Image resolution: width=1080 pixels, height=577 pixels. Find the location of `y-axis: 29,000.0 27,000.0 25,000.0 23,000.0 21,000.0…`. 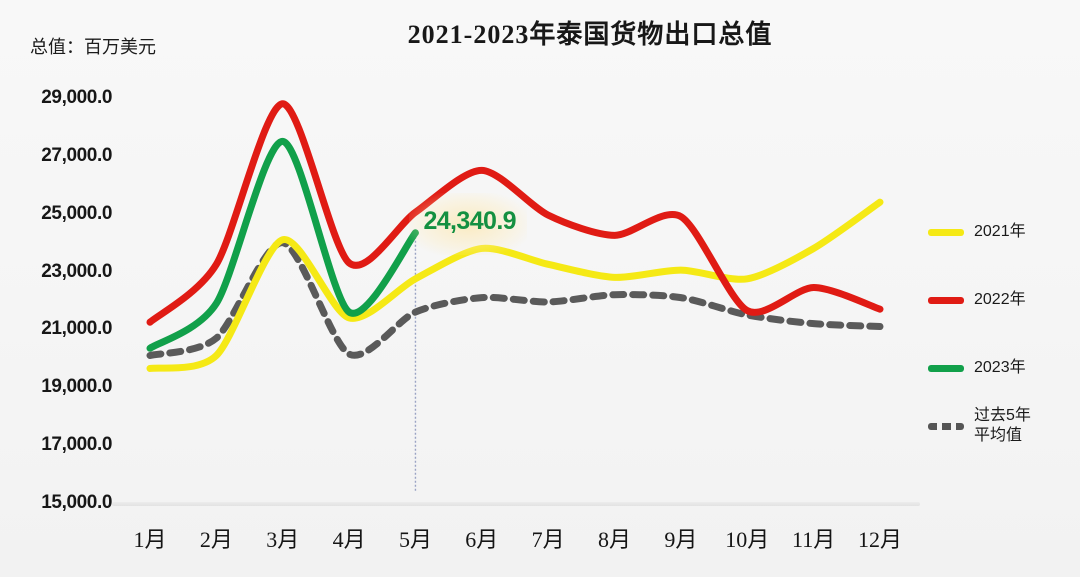

y-axis: 29,000.0 27,000.0 25,000.0 23,000.0 21,000.0… is located at coordinates (60, 300).